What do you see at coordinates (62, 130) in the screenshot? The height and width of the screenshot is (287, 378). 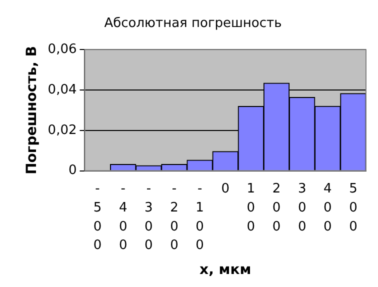 I see `y-tick-label: 0,02` at bounding box center [62, 130].